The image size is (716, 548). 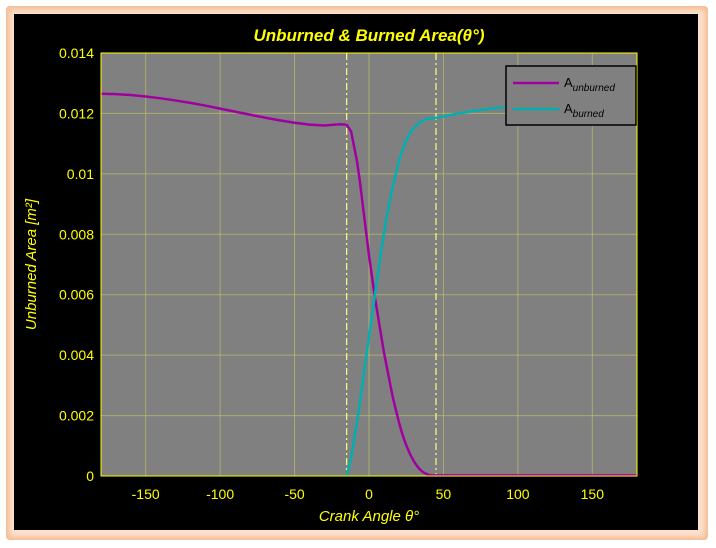 I want to click on legend-label-burned: Aburned, so click(x=584, y=110).